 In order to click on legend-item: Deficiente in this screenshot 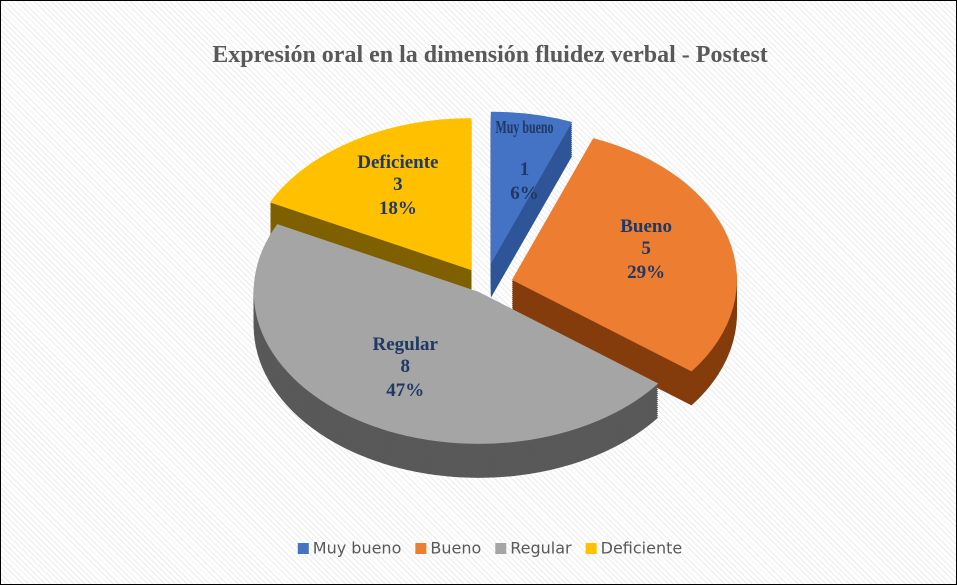, I will do `click(634, 548)`.